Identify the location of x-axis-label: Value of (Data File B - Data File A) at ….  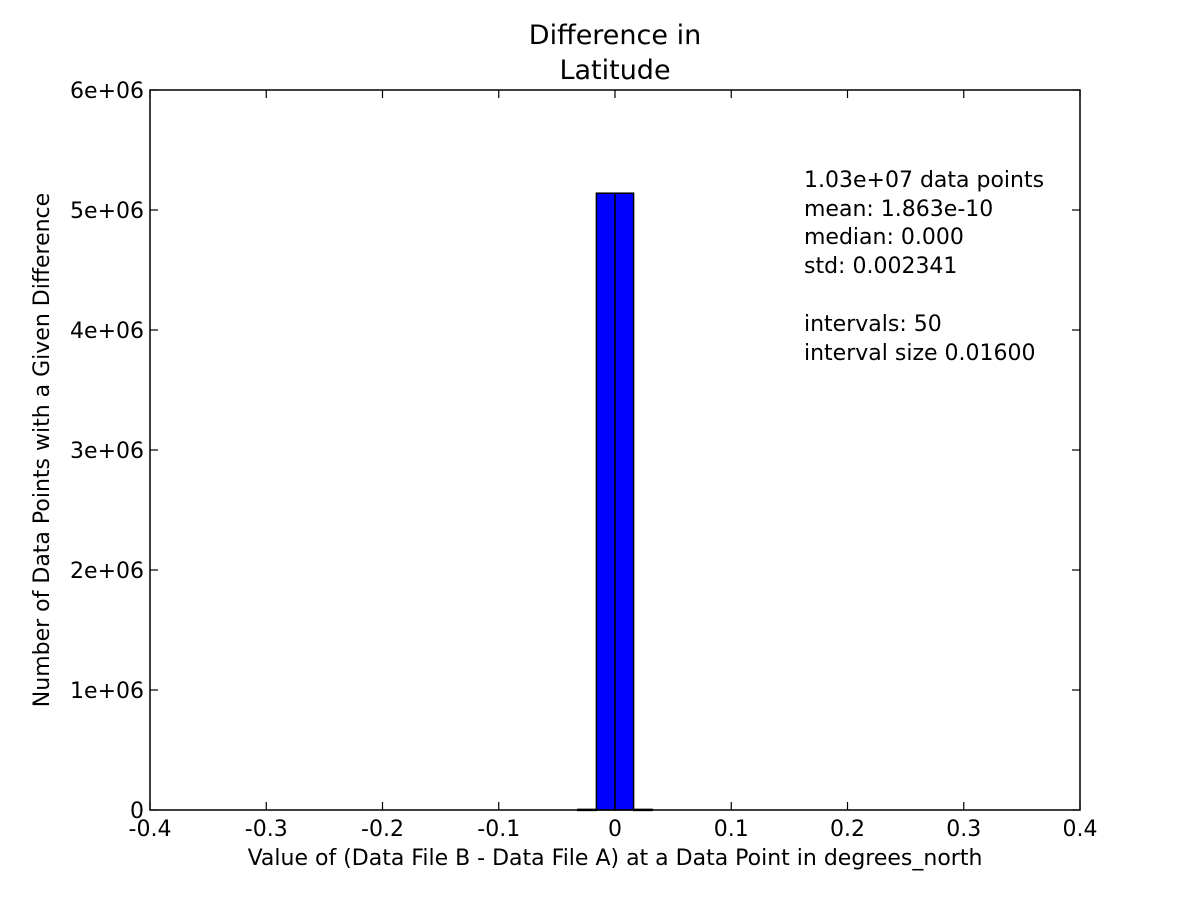
(615, 858).